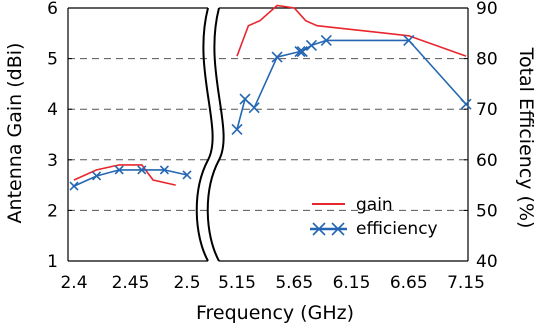  I want to click on right-y-axis-label: Total Efficiency (%), so click(526, 138).